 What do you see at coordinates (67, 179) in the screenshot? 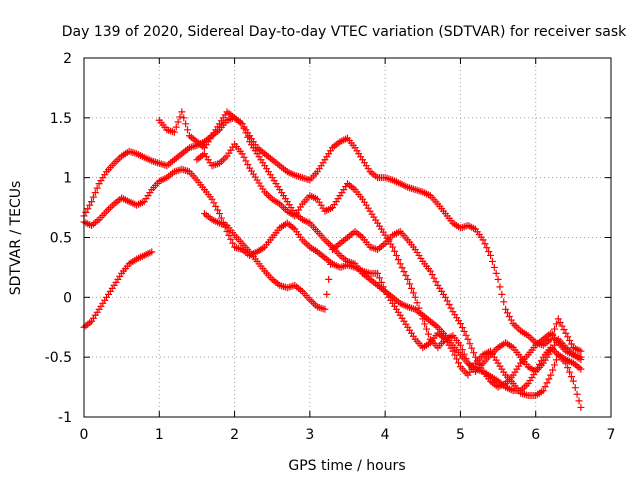
I see `y-tick-label: 1` at bounding box center [67, 179].